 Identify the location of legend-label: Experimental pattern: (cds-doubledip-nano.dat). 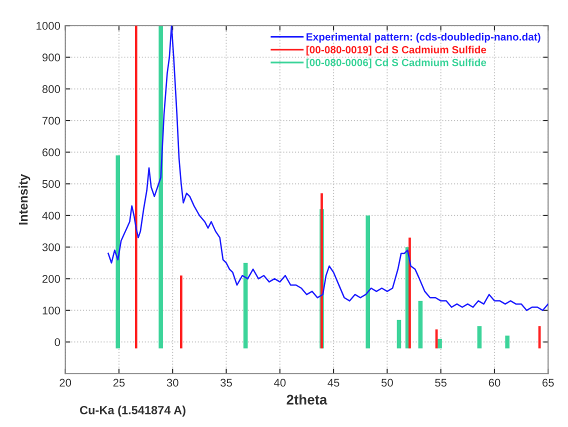
(423, 37).